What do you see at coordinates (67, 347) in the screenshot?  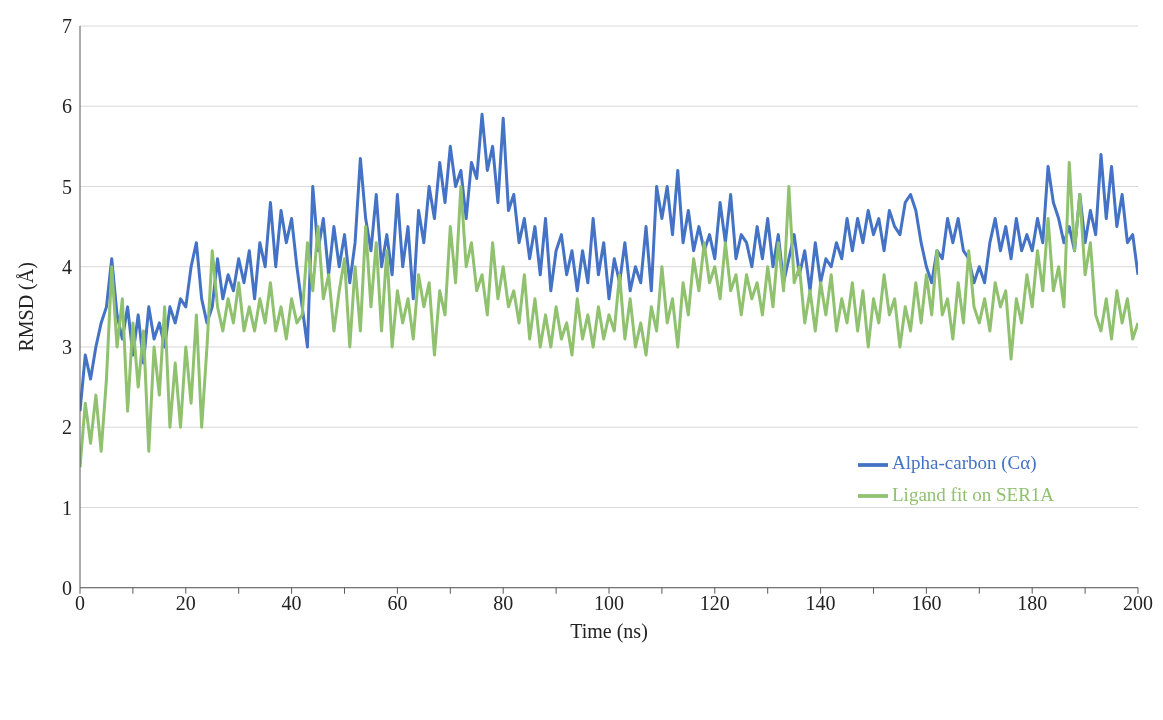 I see `y-tick-label: 3` at bounding box center [67, 347].